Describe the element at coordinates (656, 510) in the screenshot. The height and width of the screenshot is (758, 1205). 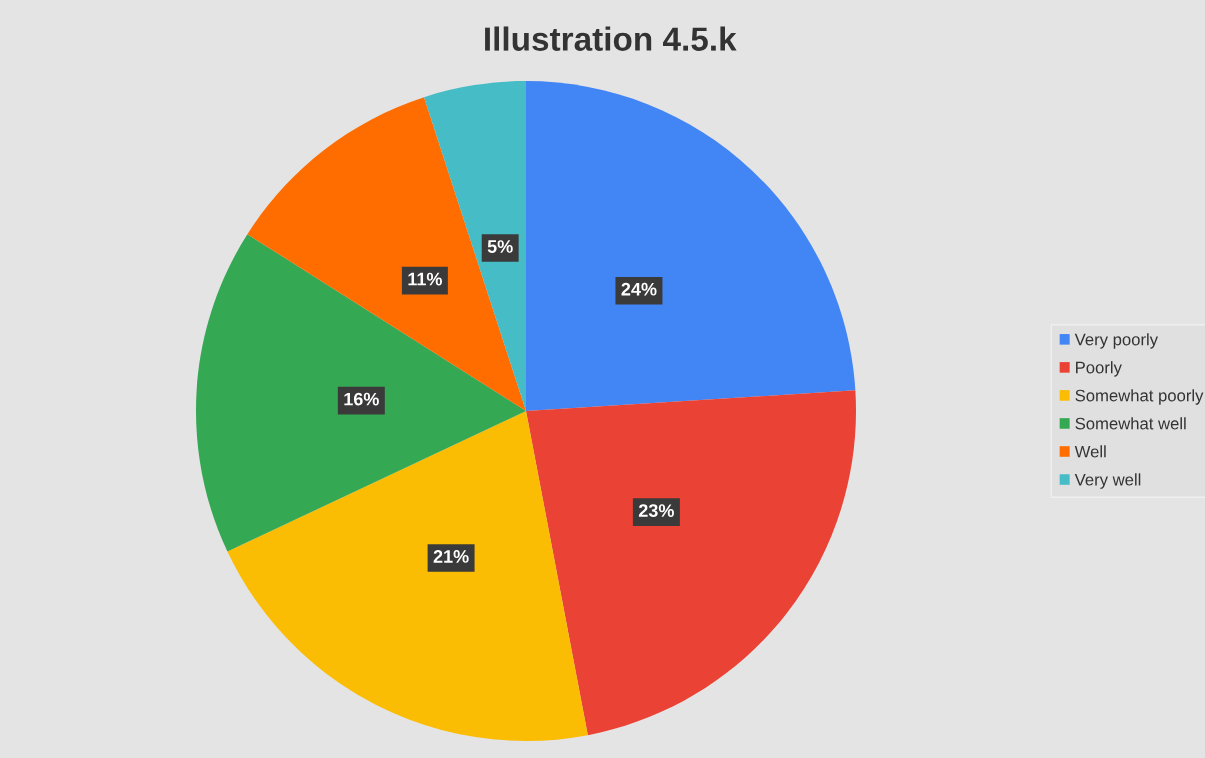
I see `data-label: 23%` at that location.